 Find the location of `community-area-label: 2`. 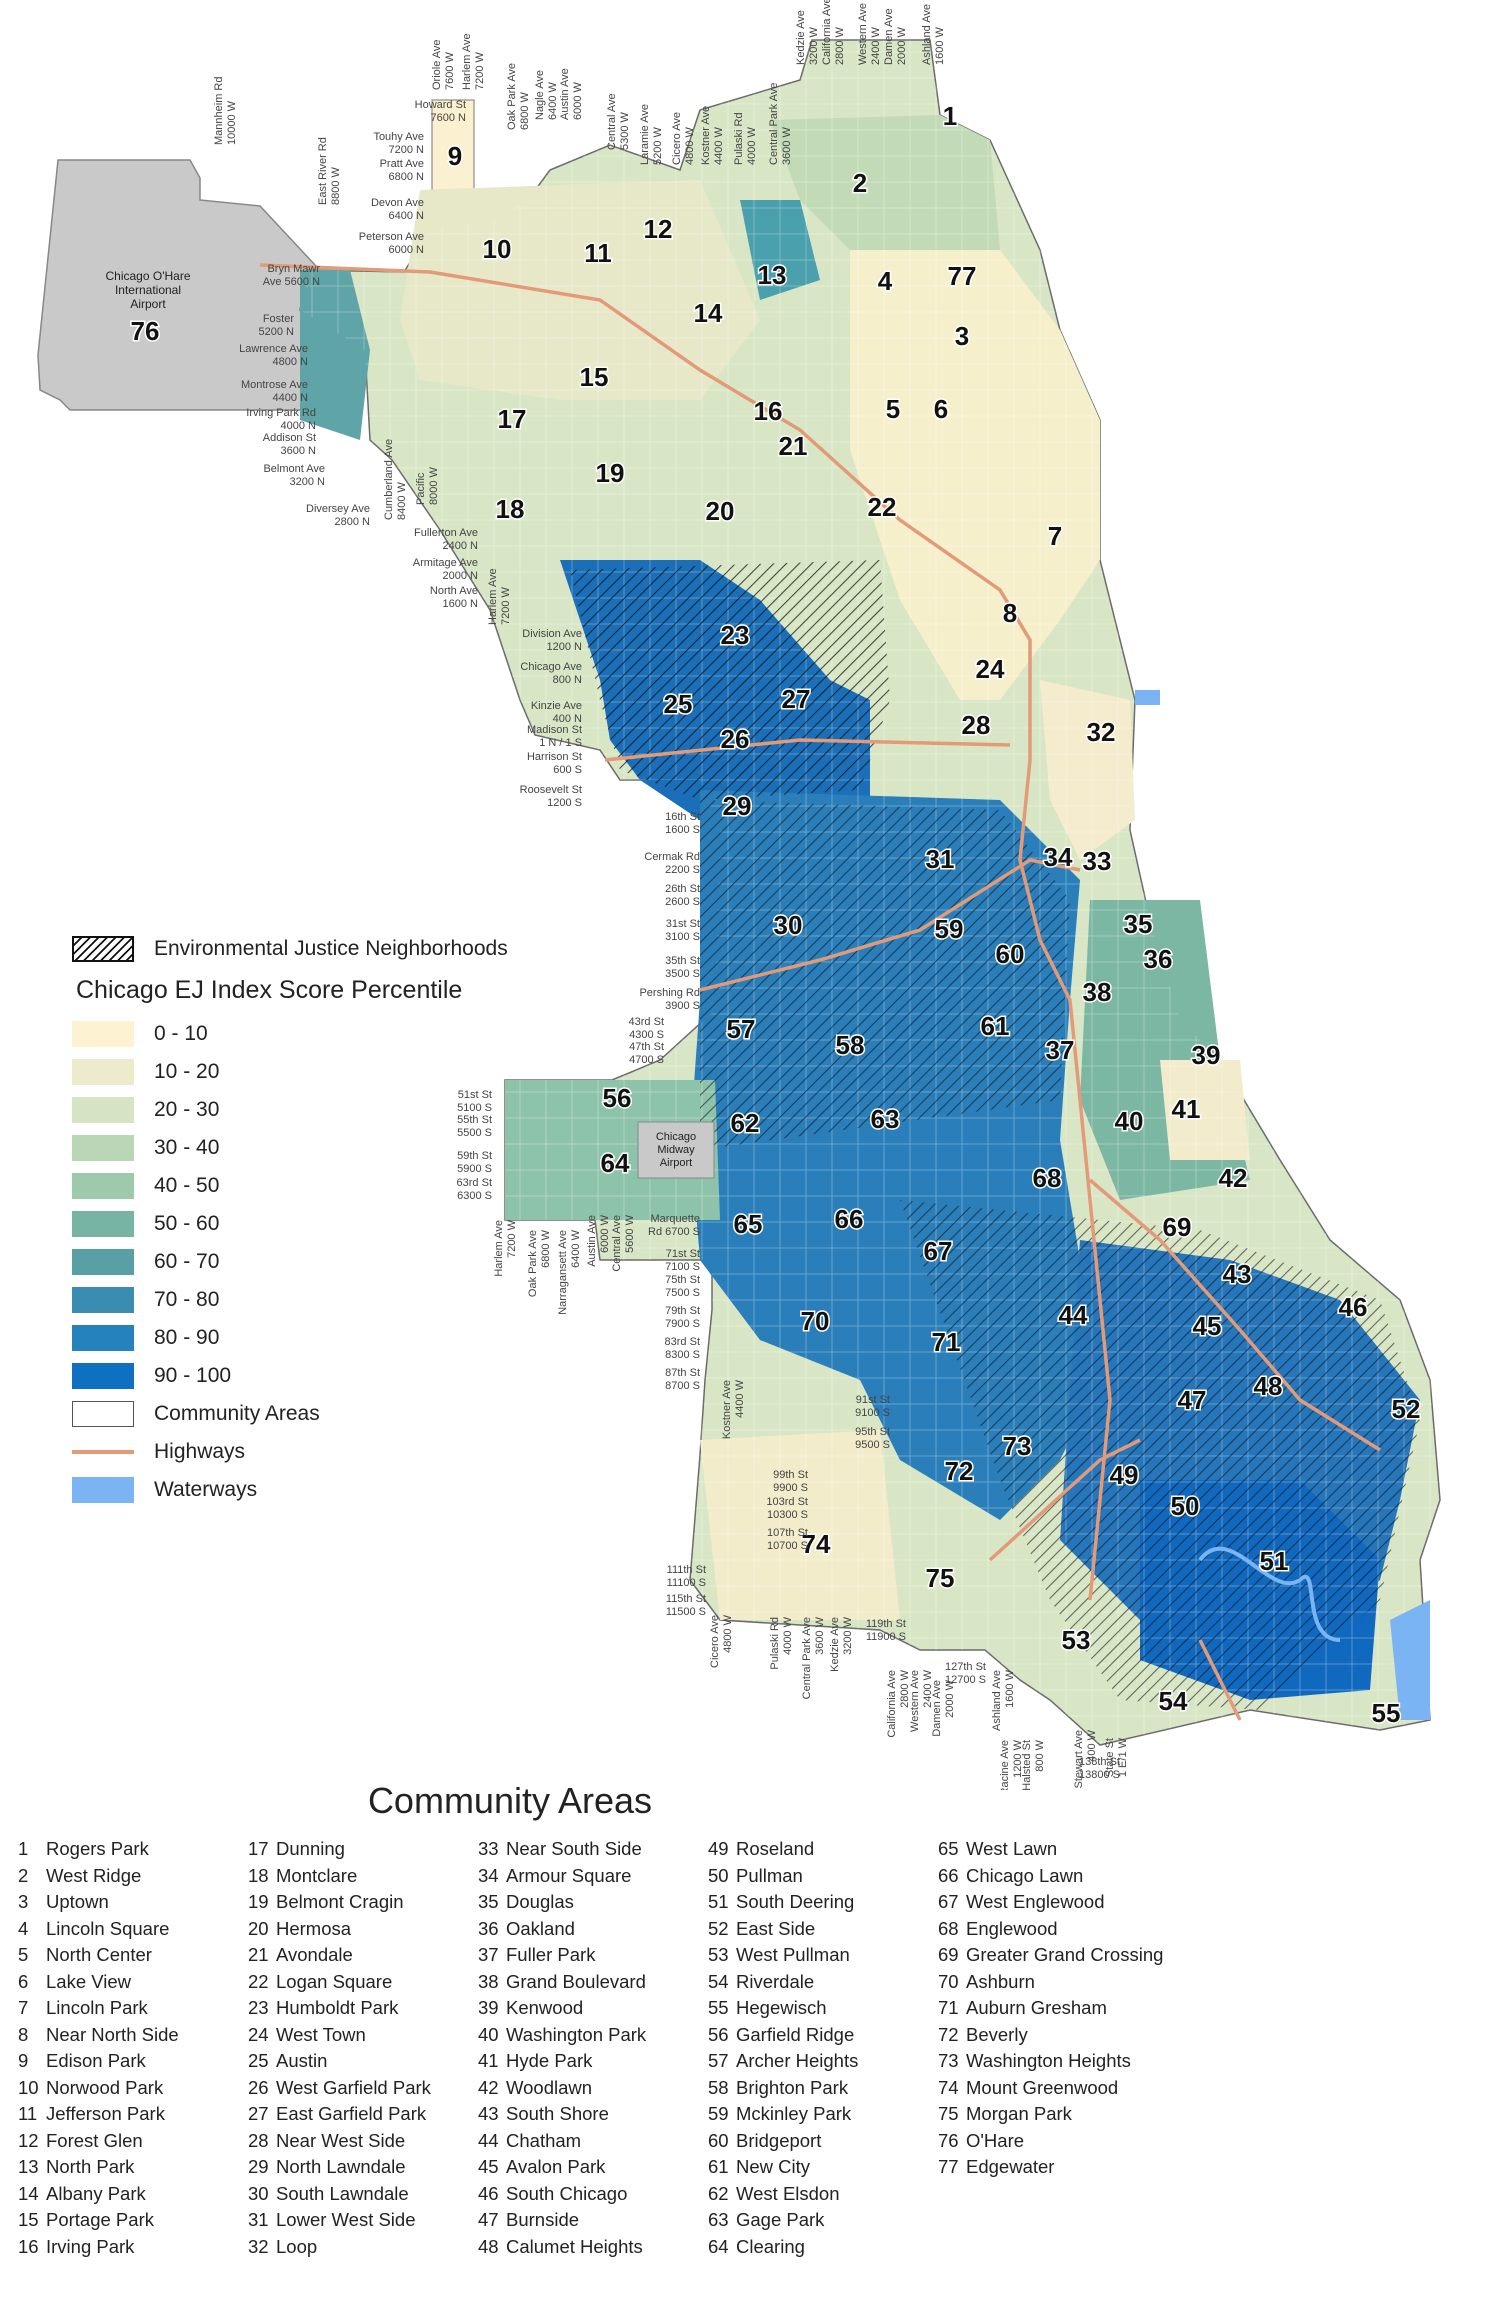

community-area-label: 2 is located at coordinates (860, 183).